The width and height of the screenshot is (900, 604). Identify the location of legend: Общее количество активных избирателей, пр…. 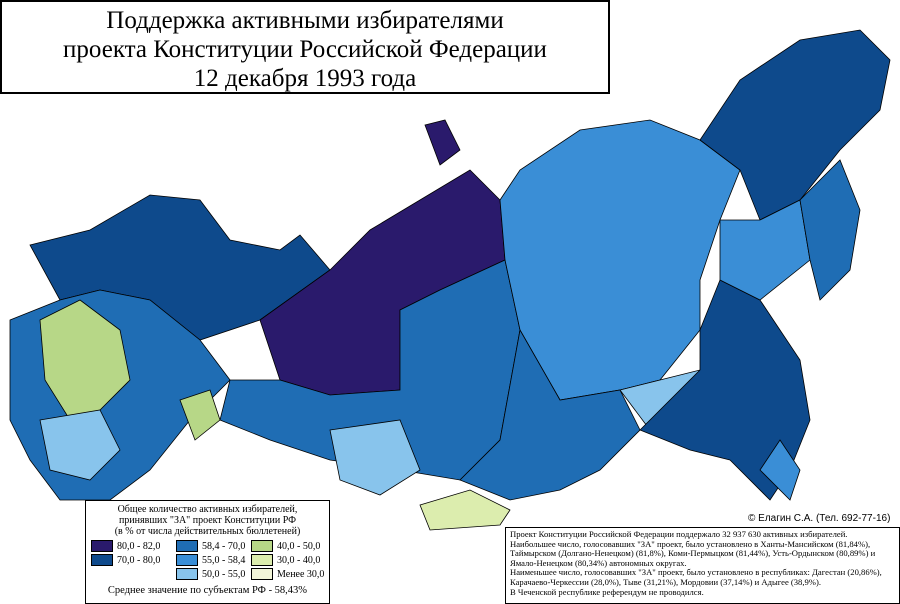
(207, 552).